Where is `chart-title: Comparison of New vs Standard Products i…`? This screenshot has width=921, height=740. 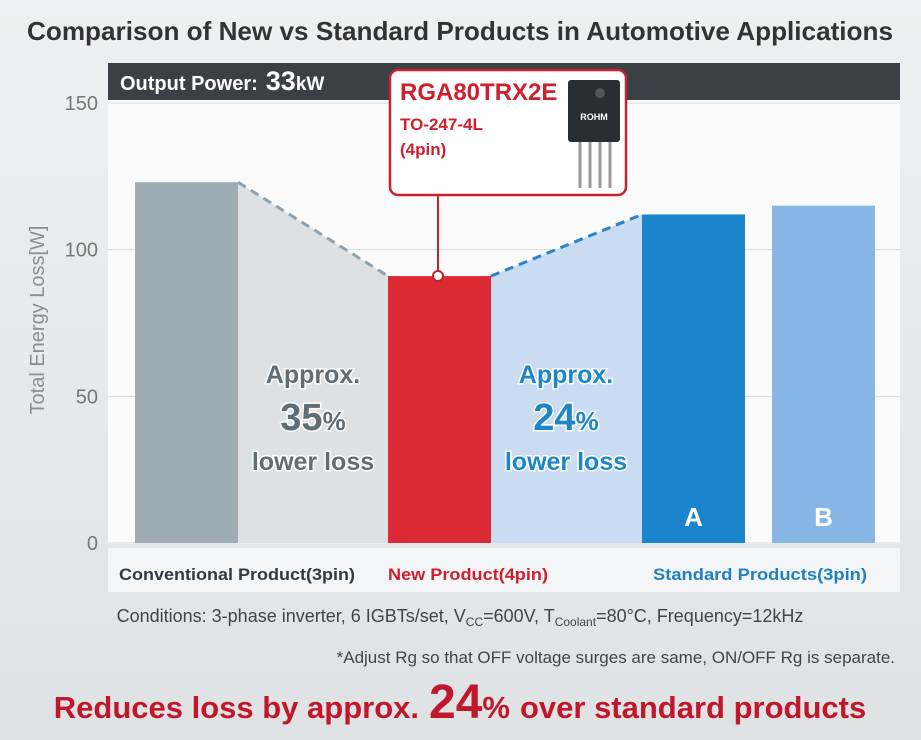 chart-title: Comparison of New vs Standard Products i… is located at coordinates (460, 31).